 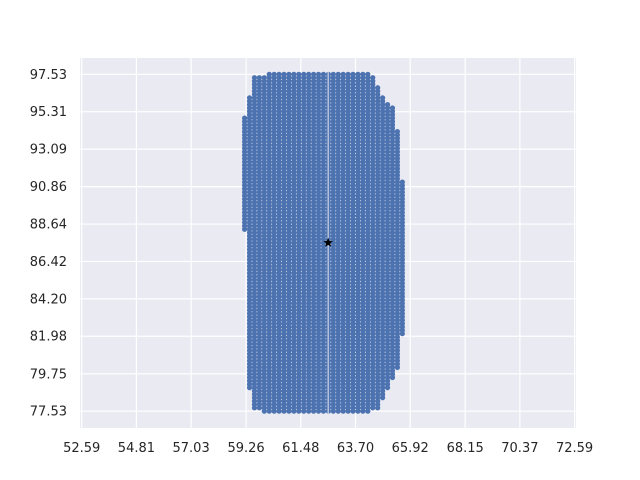 What do you see at coordinates (136, 448) in the screenshot?
I see `x-tick-label: 54.81` at bounding box center [136, 448].